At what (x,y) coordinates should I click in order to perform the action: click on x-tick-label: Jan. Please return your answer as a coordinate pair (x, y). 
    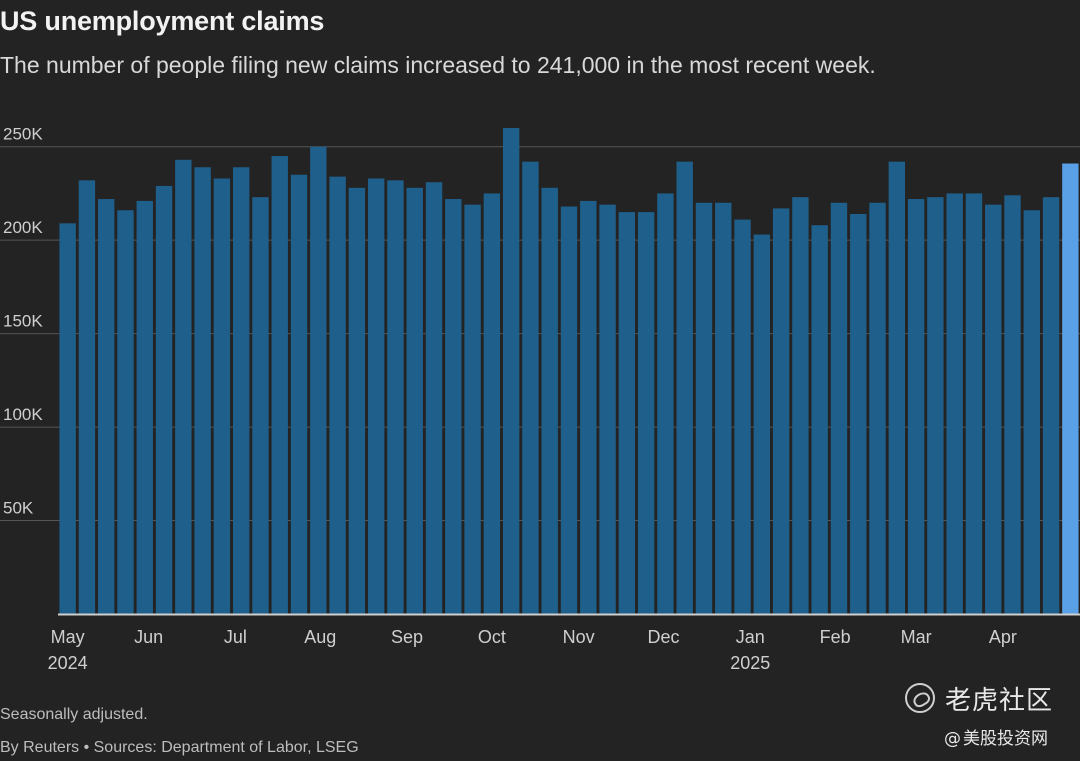
    Looking at the image, I should click on (750, 637).